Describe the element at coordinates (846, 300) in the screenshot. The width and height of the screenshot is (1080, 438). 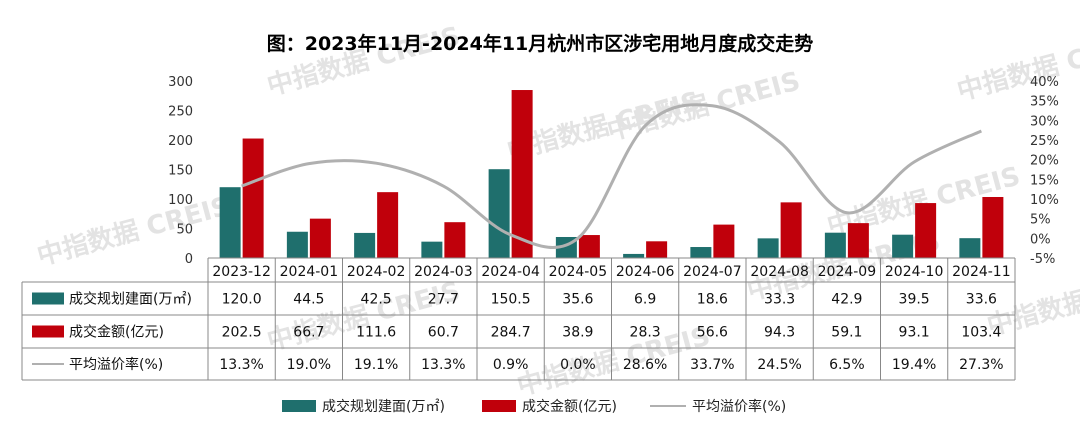
I see `data-label: 42.9` at that location.